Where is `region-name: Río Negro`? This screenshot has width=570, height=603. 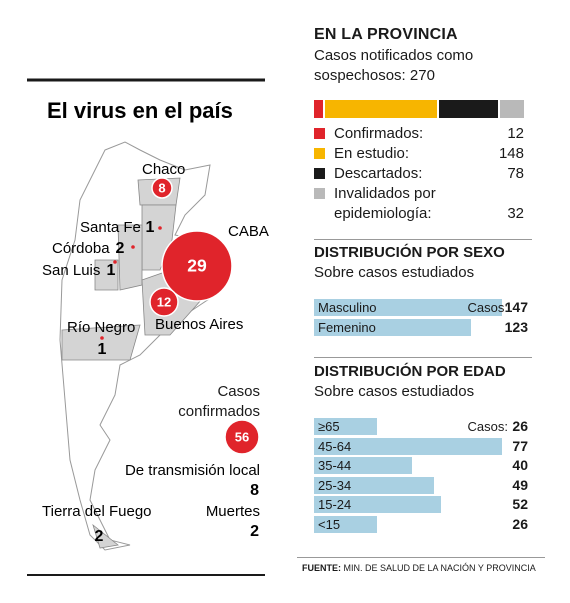
region-name: Río Negro is located at coordinates (101, 327).